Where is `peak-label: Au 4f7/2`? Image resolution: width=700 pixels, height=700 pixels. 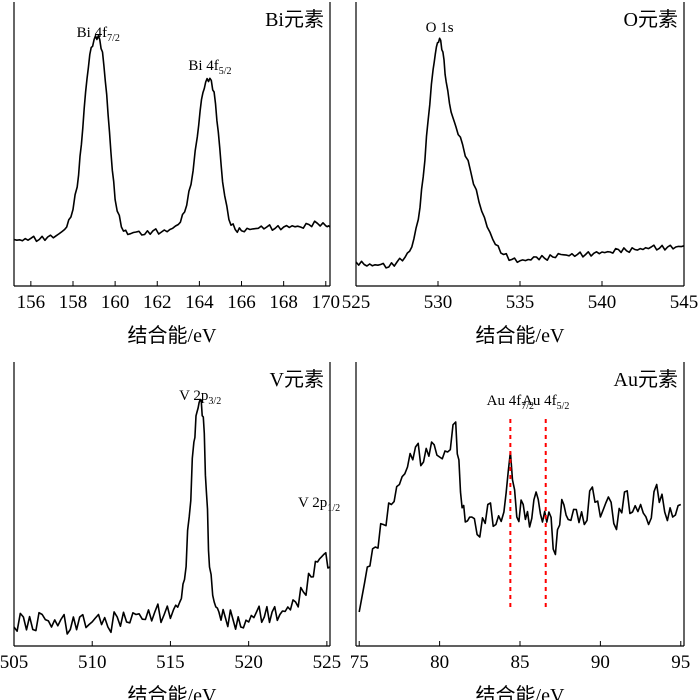
peak-label: Au 4f7/2 is located at coordinates (510, 402).